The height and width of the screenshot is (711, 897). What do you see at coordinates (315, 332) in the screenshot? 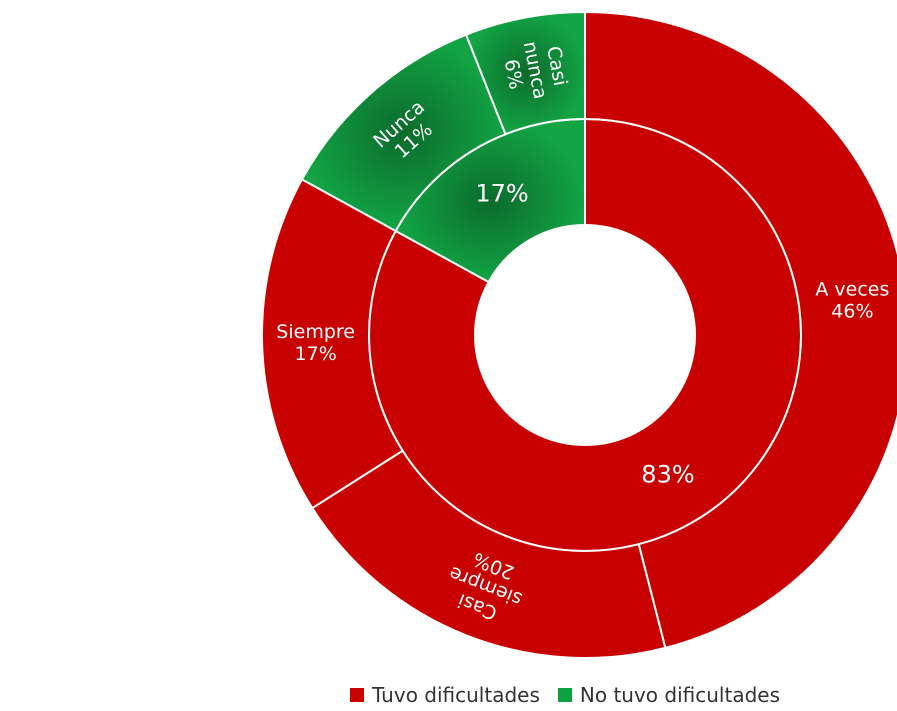
I see `outer-label-text-siempre-0: Siempre` at bounding box center [315, 332].